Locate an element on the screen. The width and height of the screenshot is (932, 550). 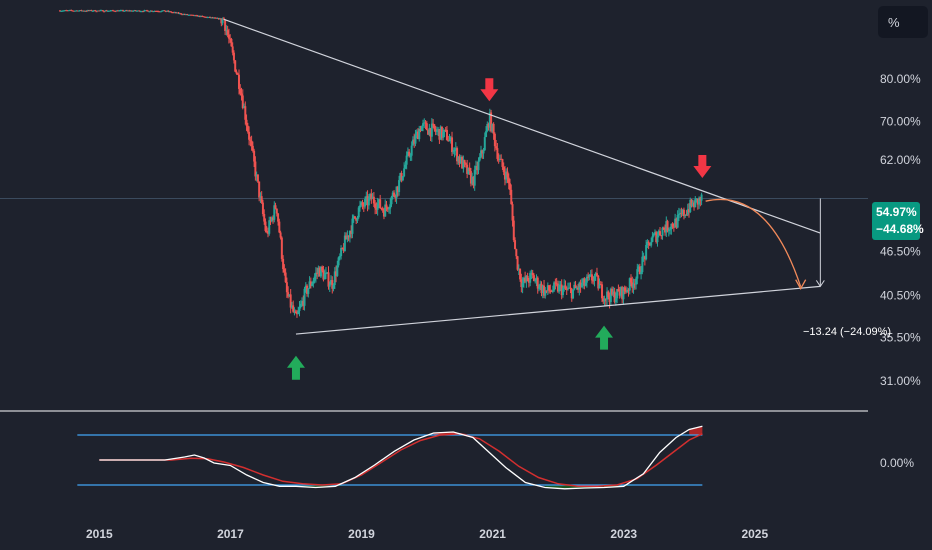
x-tick-label: 2015 is located at coordinates (99, 534).